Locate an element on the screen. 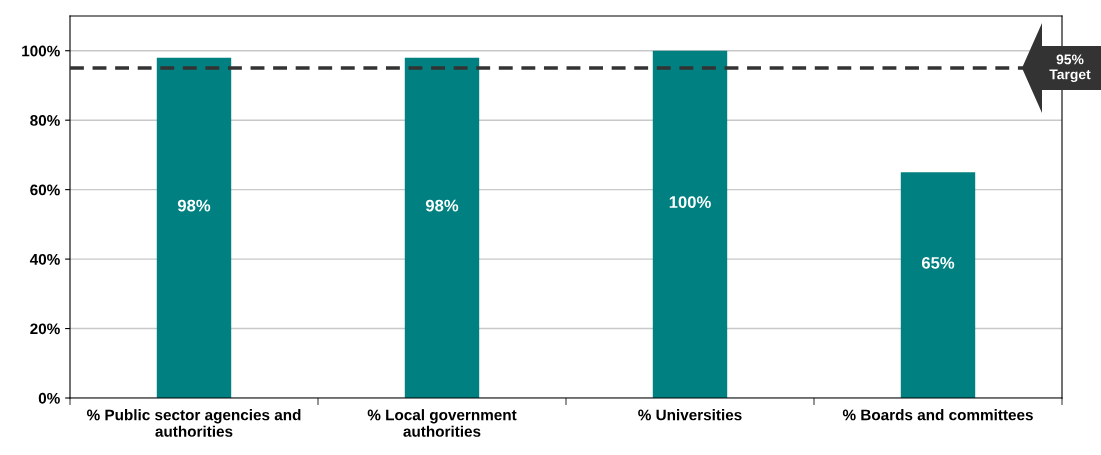  x-tick-label: % Local government authorities is located at coordinates (442, 423).